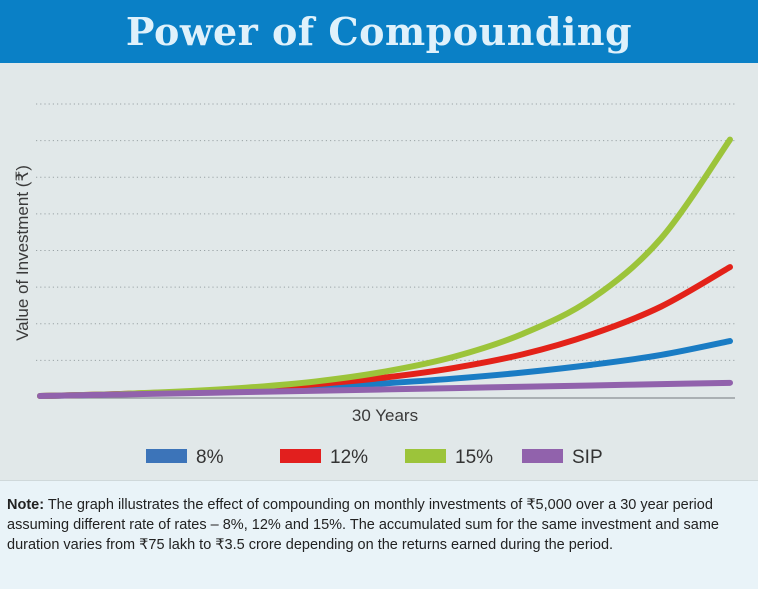  I want to click on legend-label: SIP, so click(587, 457).